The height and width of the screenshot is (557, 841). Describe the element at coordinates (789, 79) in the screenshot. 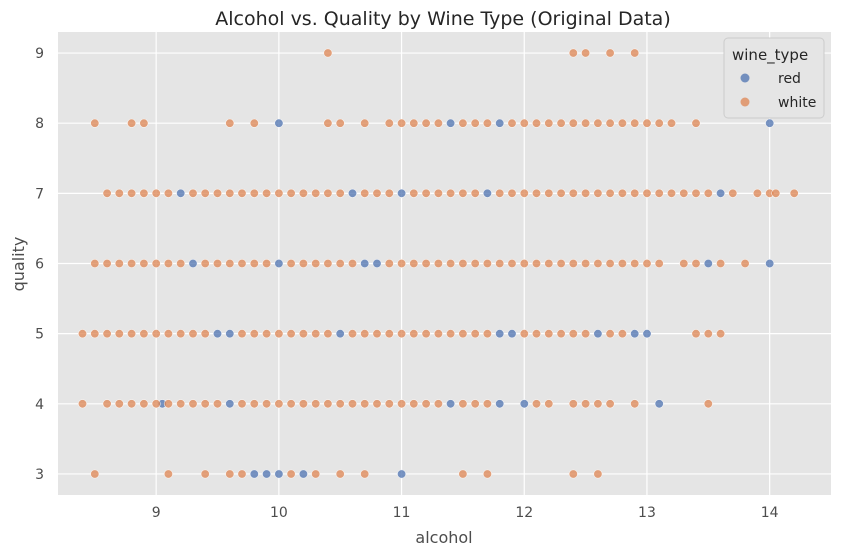

I see `legend-label-red: red` at that location.